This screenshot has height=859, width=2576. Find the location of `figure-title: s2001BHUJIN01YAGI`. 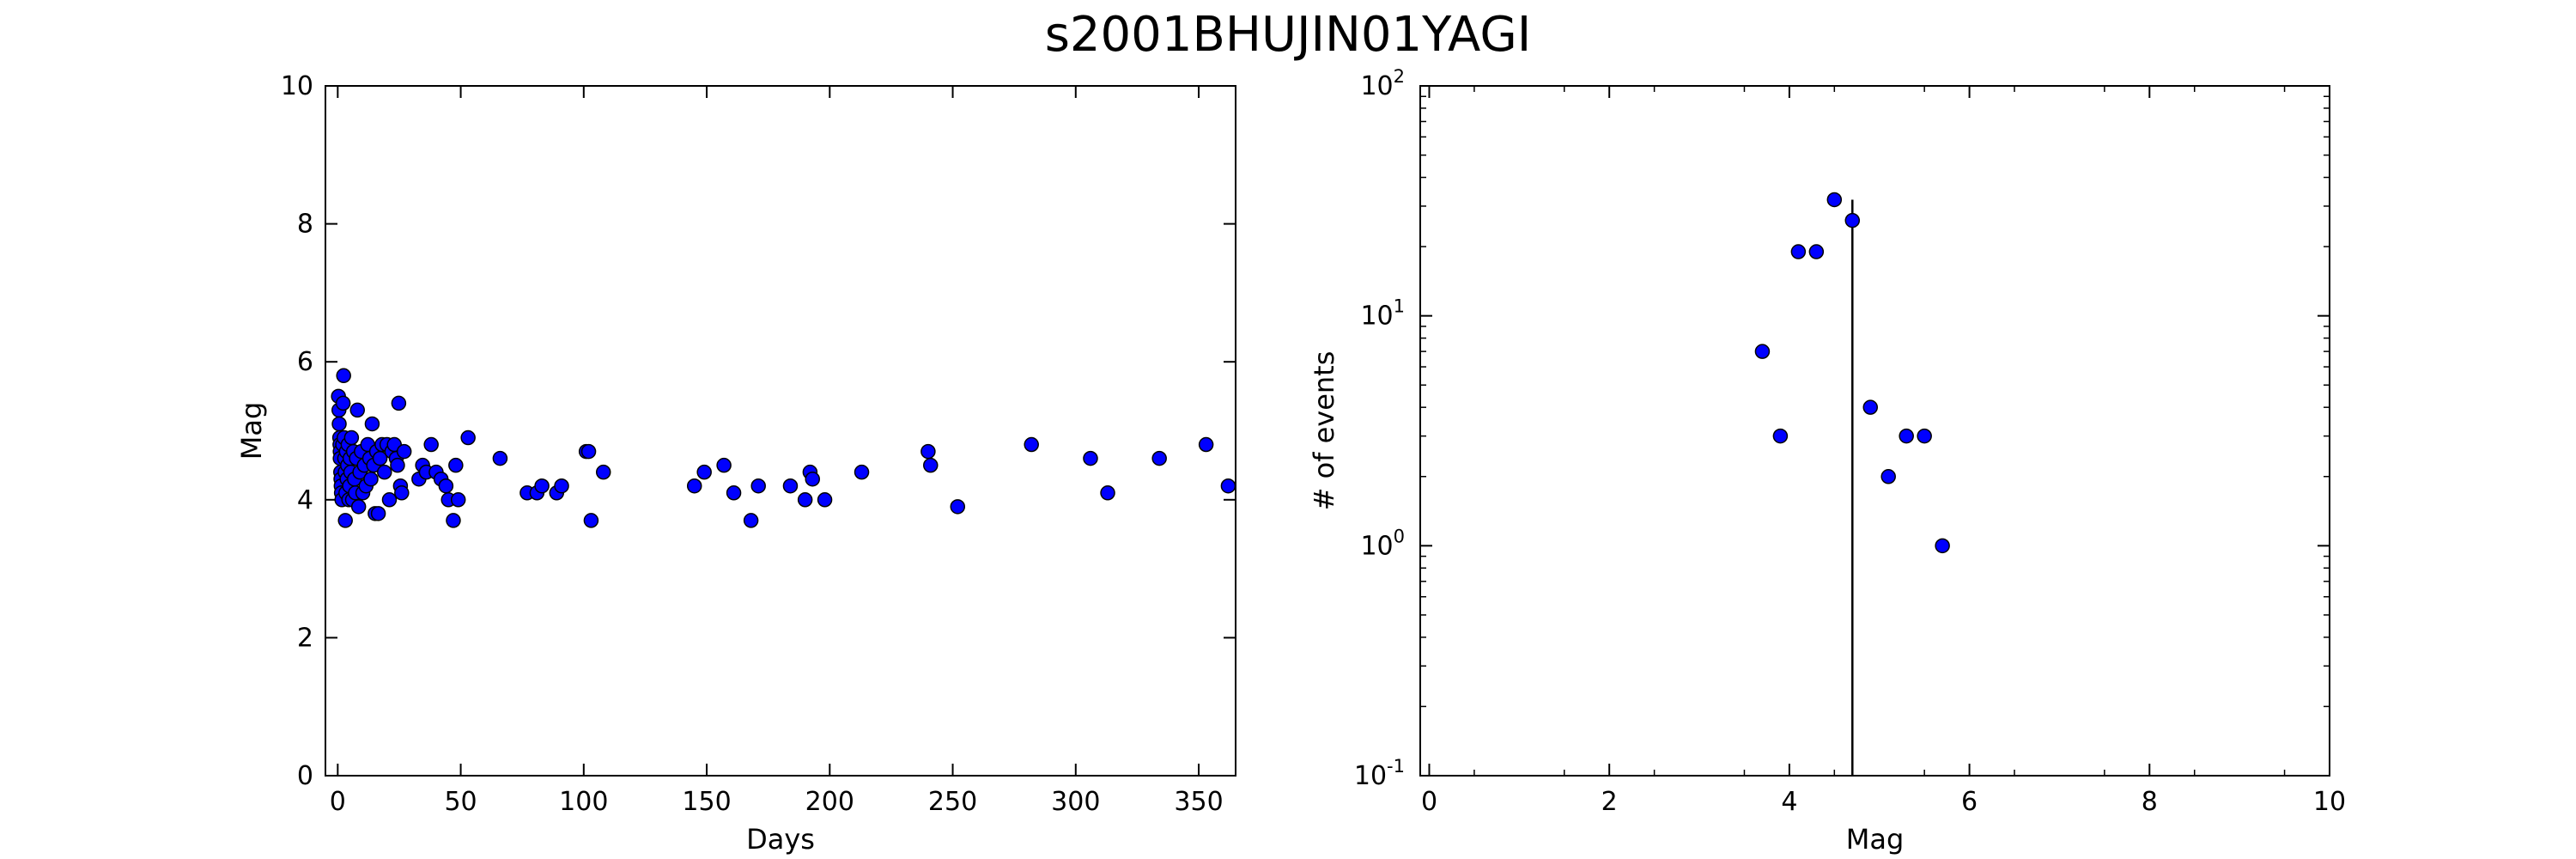

figure-title: s2001BHUJIN01YAGI is located at coordinates (1288, 35).